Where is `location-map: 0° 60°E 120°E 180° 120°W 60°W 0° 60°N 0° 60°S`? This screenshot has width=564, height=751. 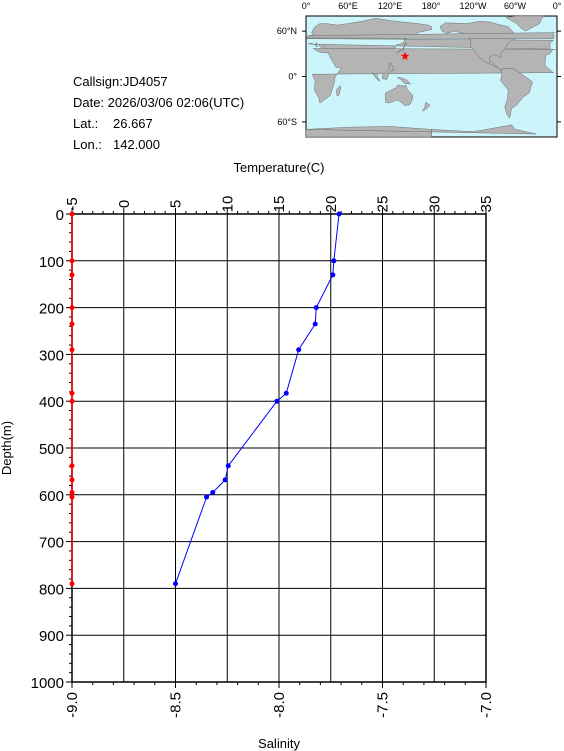 location-map: 0° 60°E 120°E 180° 120°W 60°W 0° 60°N 0° 60°S is located at coordinates (419, 69).